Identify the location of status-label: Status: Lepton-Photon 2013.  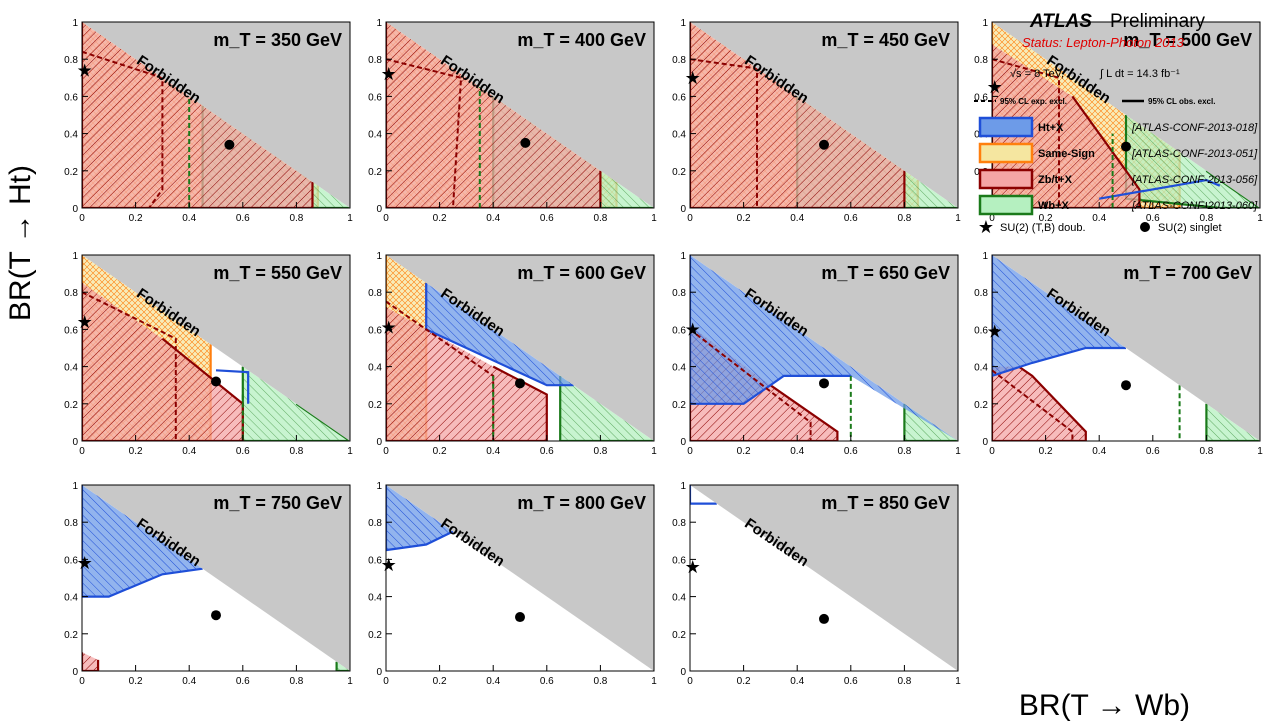
(1103, 42).